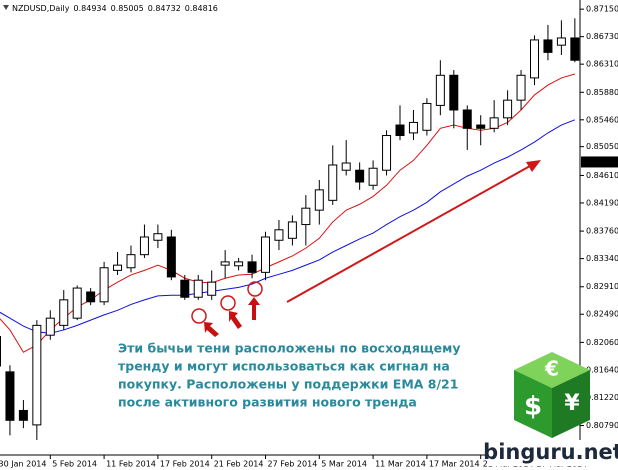 The image size is (618, 470). Describe the element at coordinates (74, 464) in the screenshot. I see `x-tick-label: 5 Feb 2014` at that location.